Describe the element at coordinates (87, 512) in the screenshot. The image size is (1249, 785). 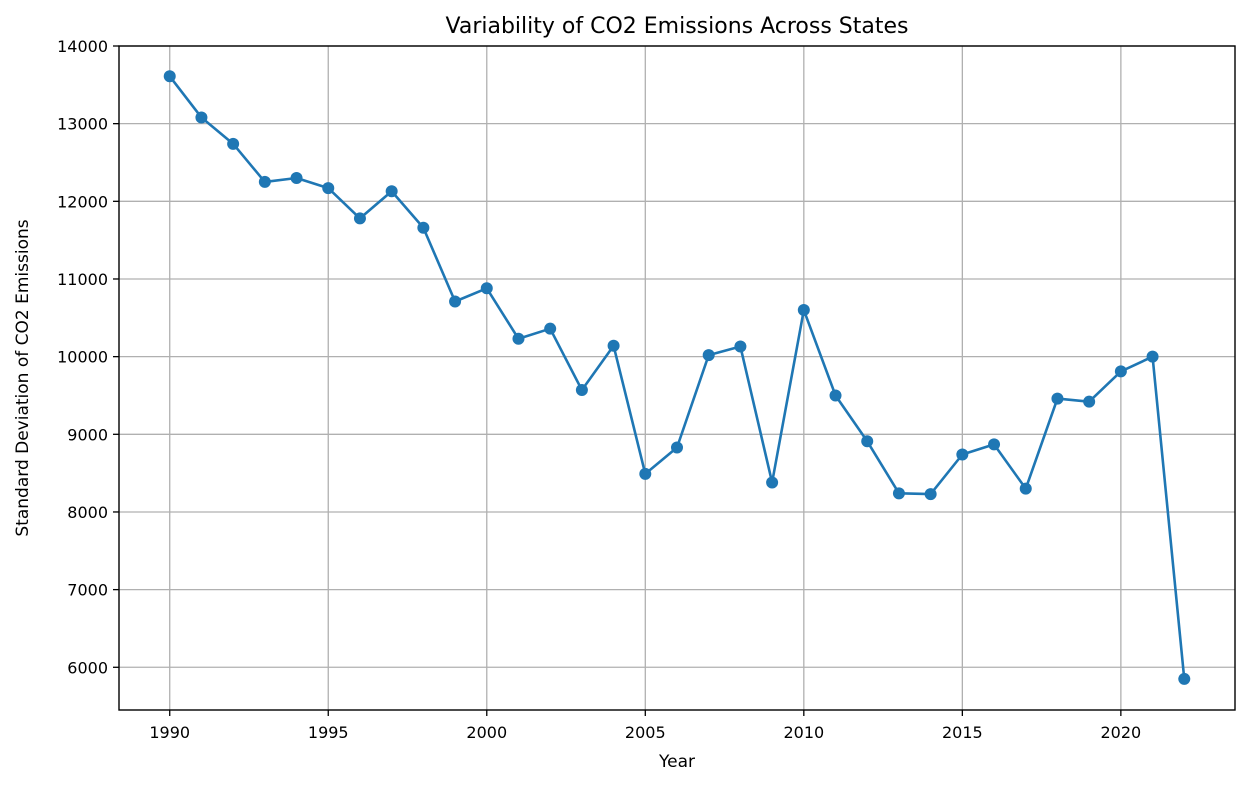
I see `y-tick-label: 8000` at that location.